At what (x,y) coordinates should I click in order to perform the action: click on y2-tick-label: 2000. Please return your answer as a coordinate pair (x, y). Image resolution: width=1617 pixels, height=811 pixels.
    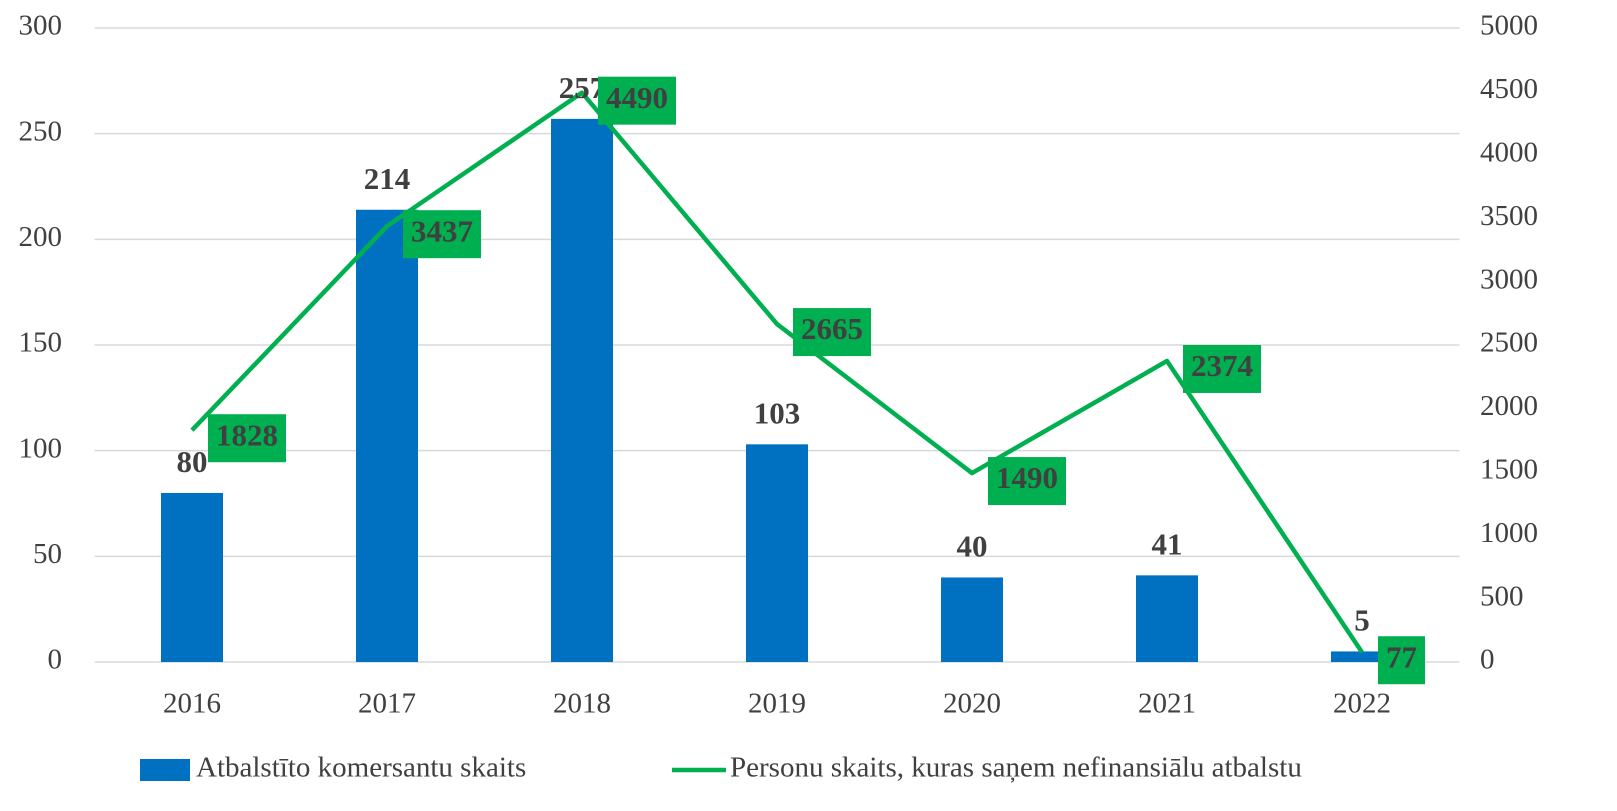
    Looking at the image, I should click on (1509, 406).